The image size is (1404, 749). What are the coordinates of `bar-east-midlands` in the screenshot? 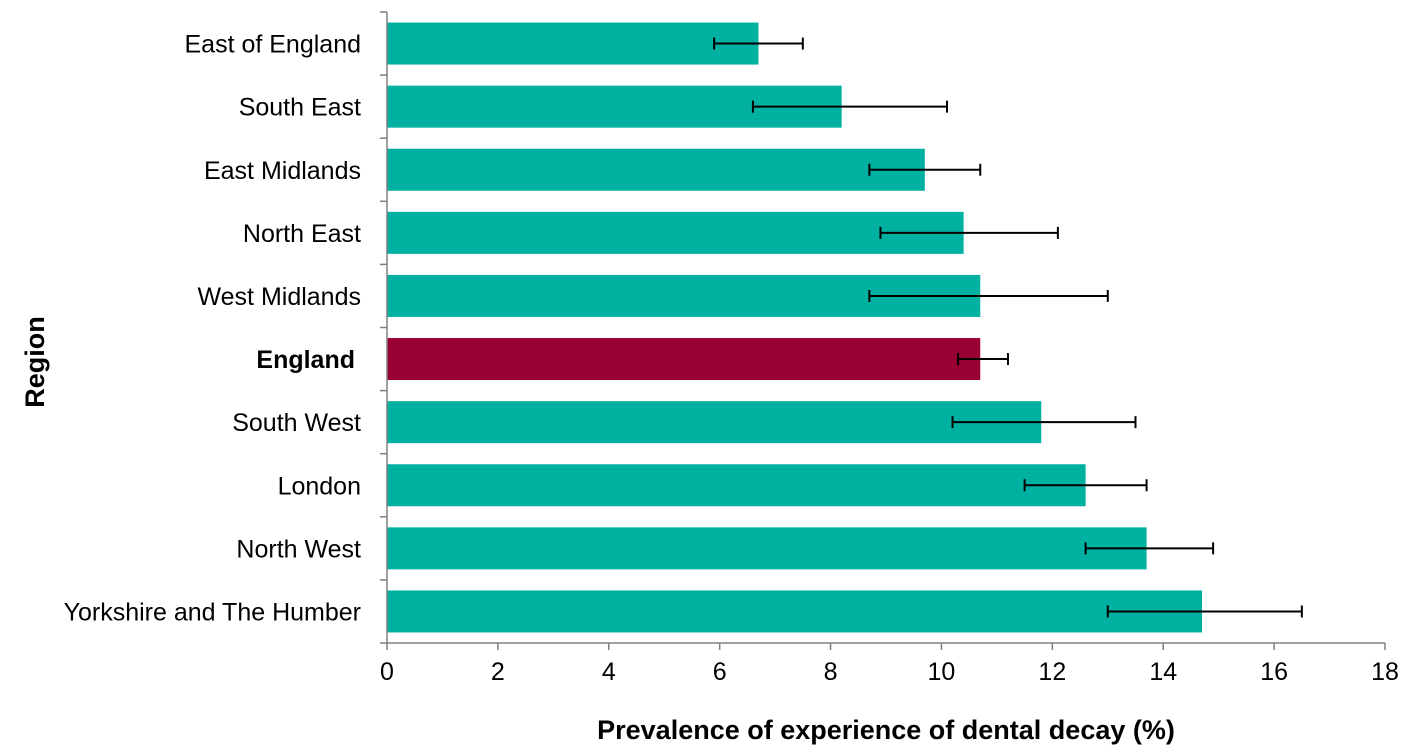 It's located at (656, 169).